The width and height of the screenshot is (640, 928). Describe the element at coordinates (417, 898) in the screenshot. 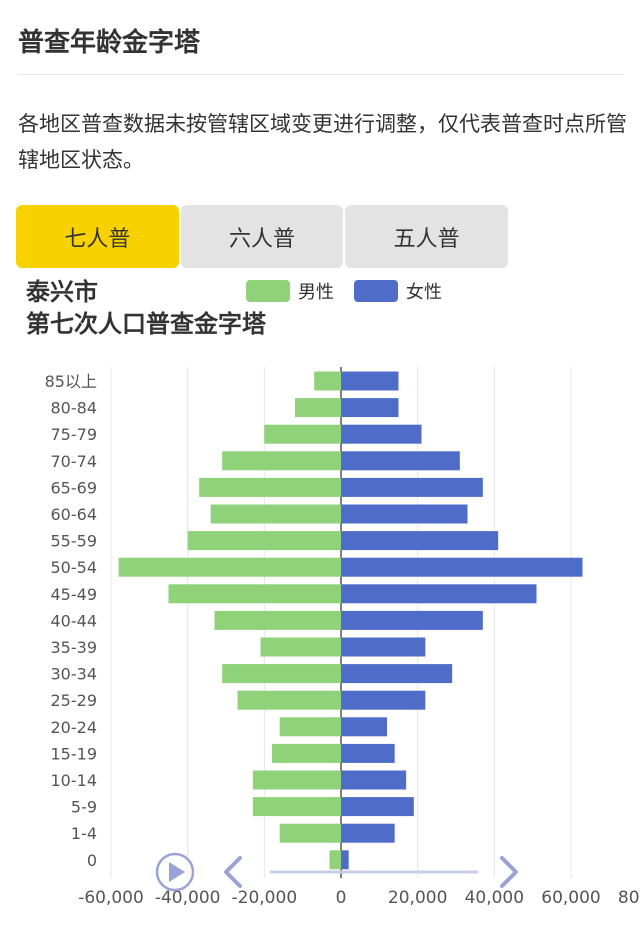

I see `x-tick-label: 20,000` at that location.